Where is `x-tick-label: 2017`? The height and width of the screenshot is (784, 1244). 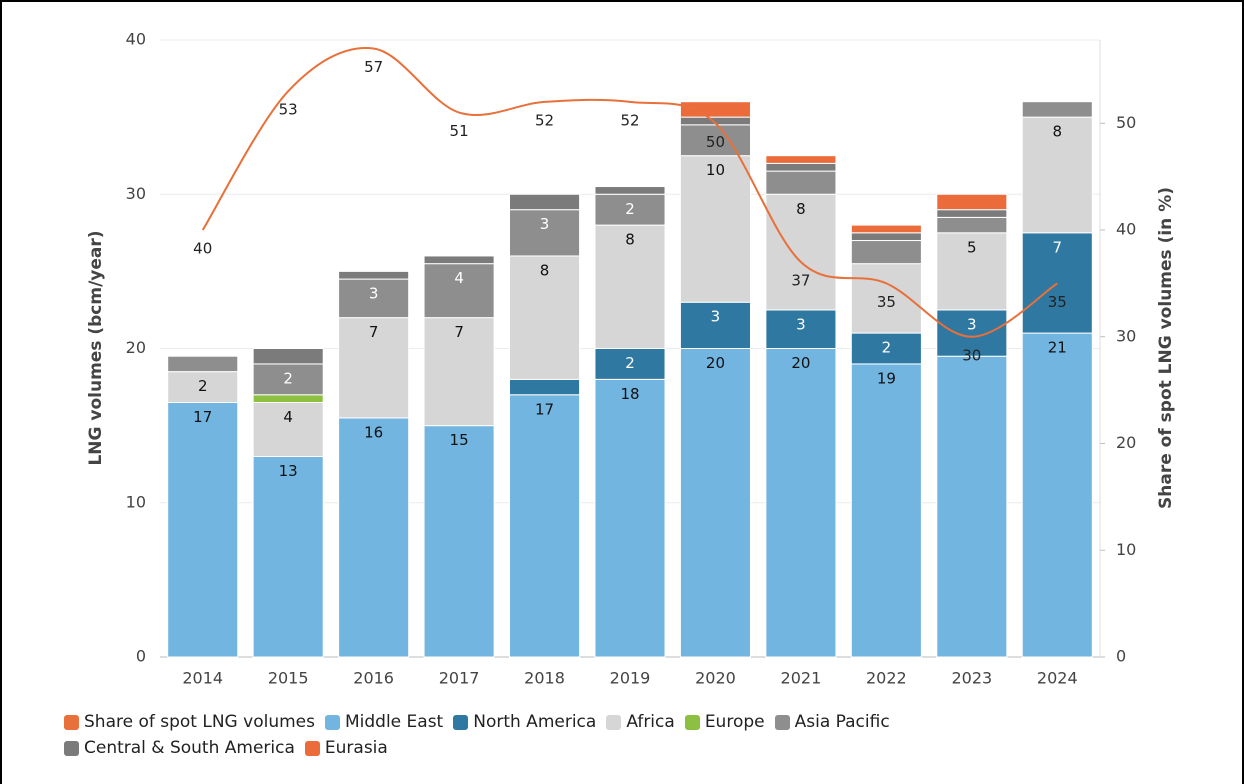 x-tick-label: 2017 is located at coordinates (459, 678).